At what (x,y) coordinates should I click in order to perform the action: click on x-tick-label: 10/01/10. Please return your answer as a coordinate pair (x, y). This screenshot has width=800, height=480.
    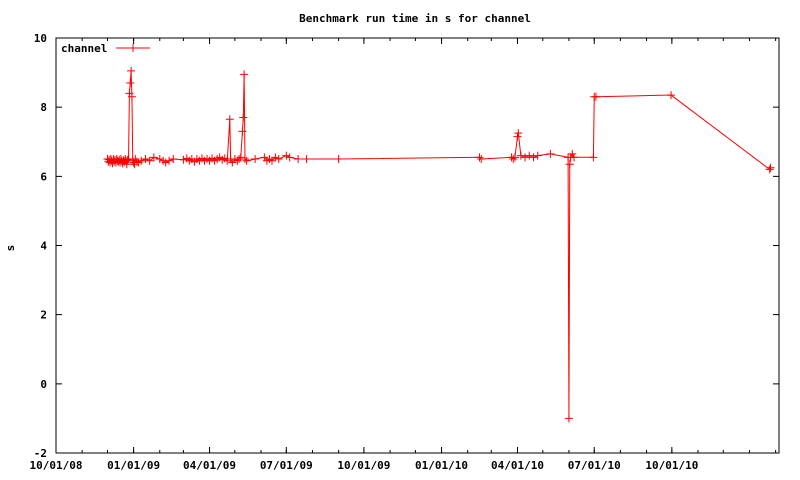
    Looking at the image, I should click on (671, 465).